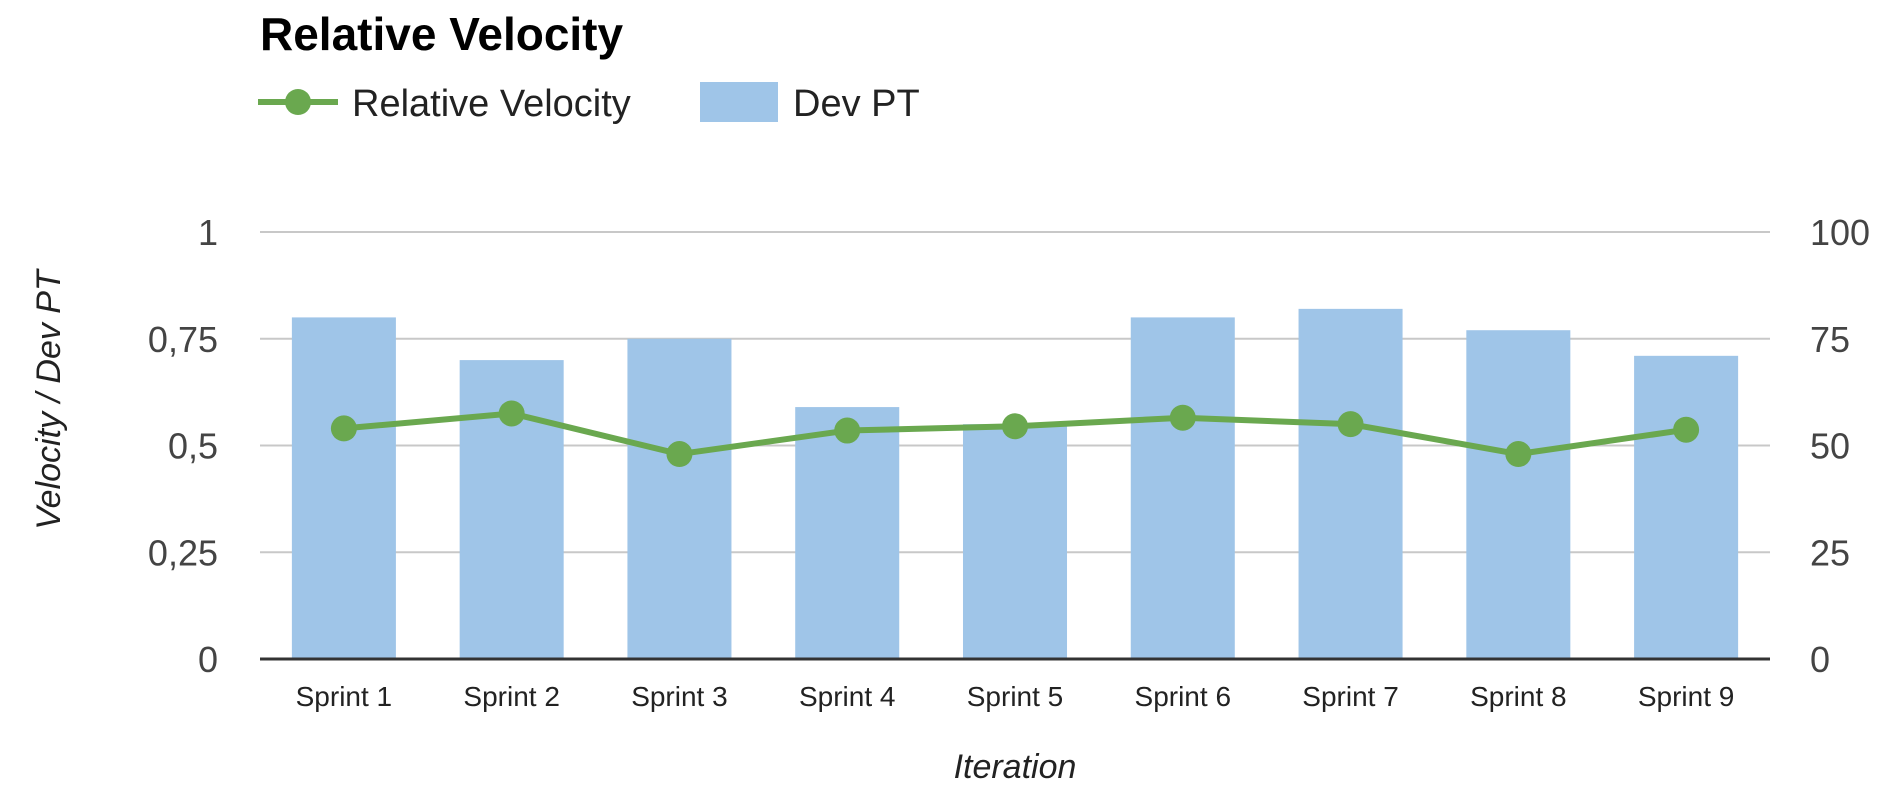 The width and height of the screenshot is (1894, 796). What do you see at coordinates (1518, 696) in the screenshot?
I see `category-label: Sprint 8` at bounding box center [1518, 696].